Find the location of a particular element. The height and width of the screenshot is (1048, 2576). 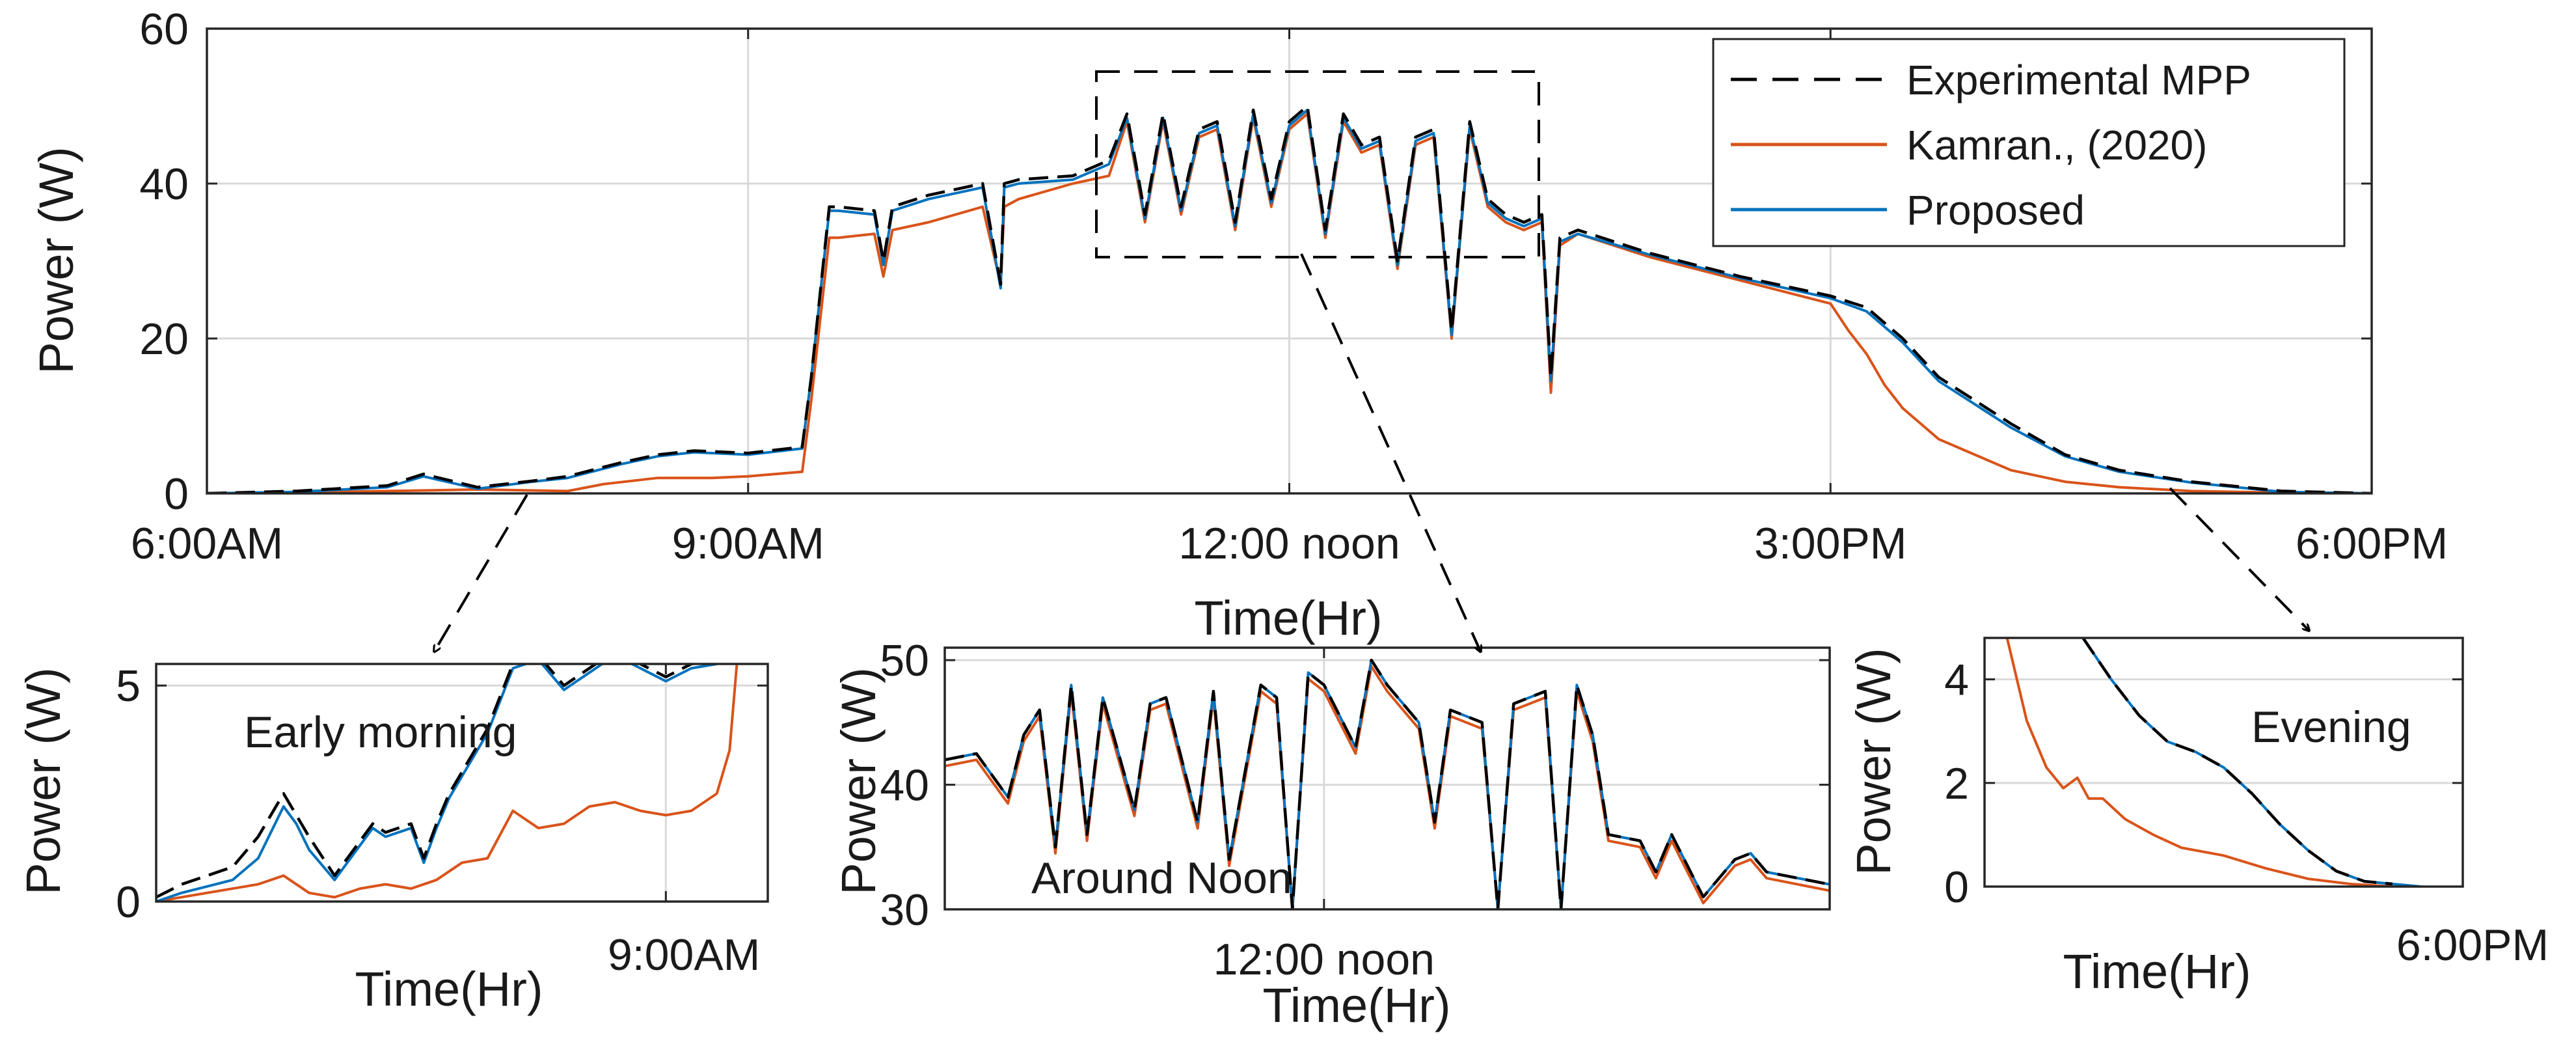

y-tick-label: 4 is located at coordinates (1956, 680).